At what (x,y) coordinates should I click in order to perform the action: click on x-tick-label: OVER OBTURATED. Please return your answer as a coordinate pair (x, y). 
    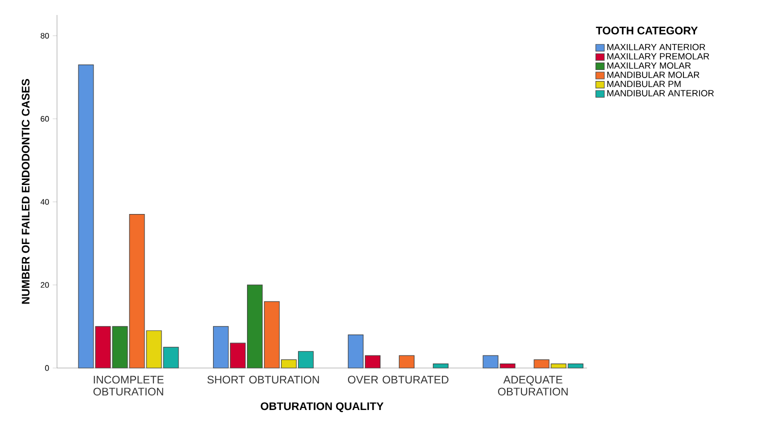
    Looking at the image, I should click on (398, 380).